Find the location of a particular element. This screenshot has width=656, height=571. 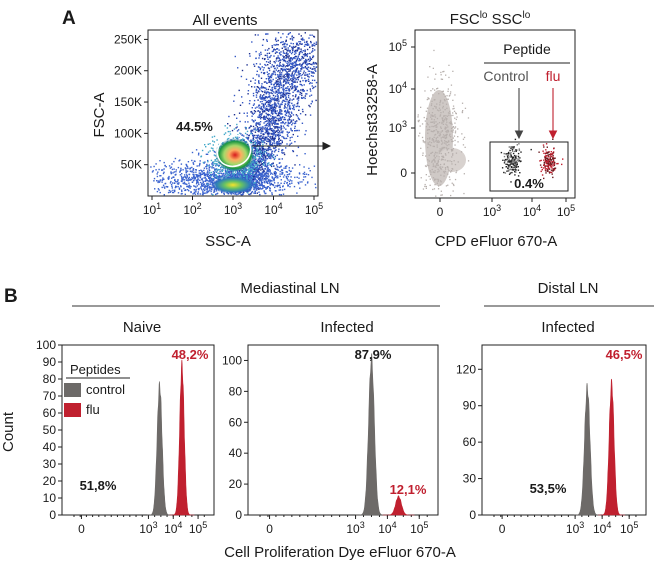

scatter-left-ytick-label: 100K is located at coordinates (128, 133).